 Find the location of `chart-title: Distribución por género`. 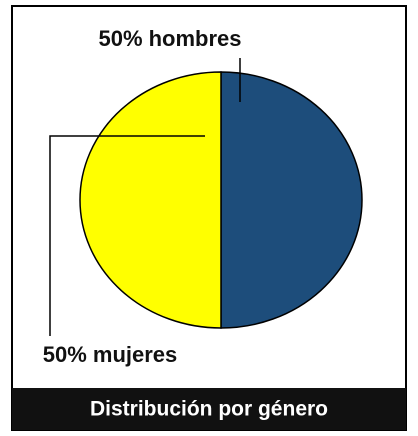

chart-title: Distribución por género is located at coordinates (209, 409).